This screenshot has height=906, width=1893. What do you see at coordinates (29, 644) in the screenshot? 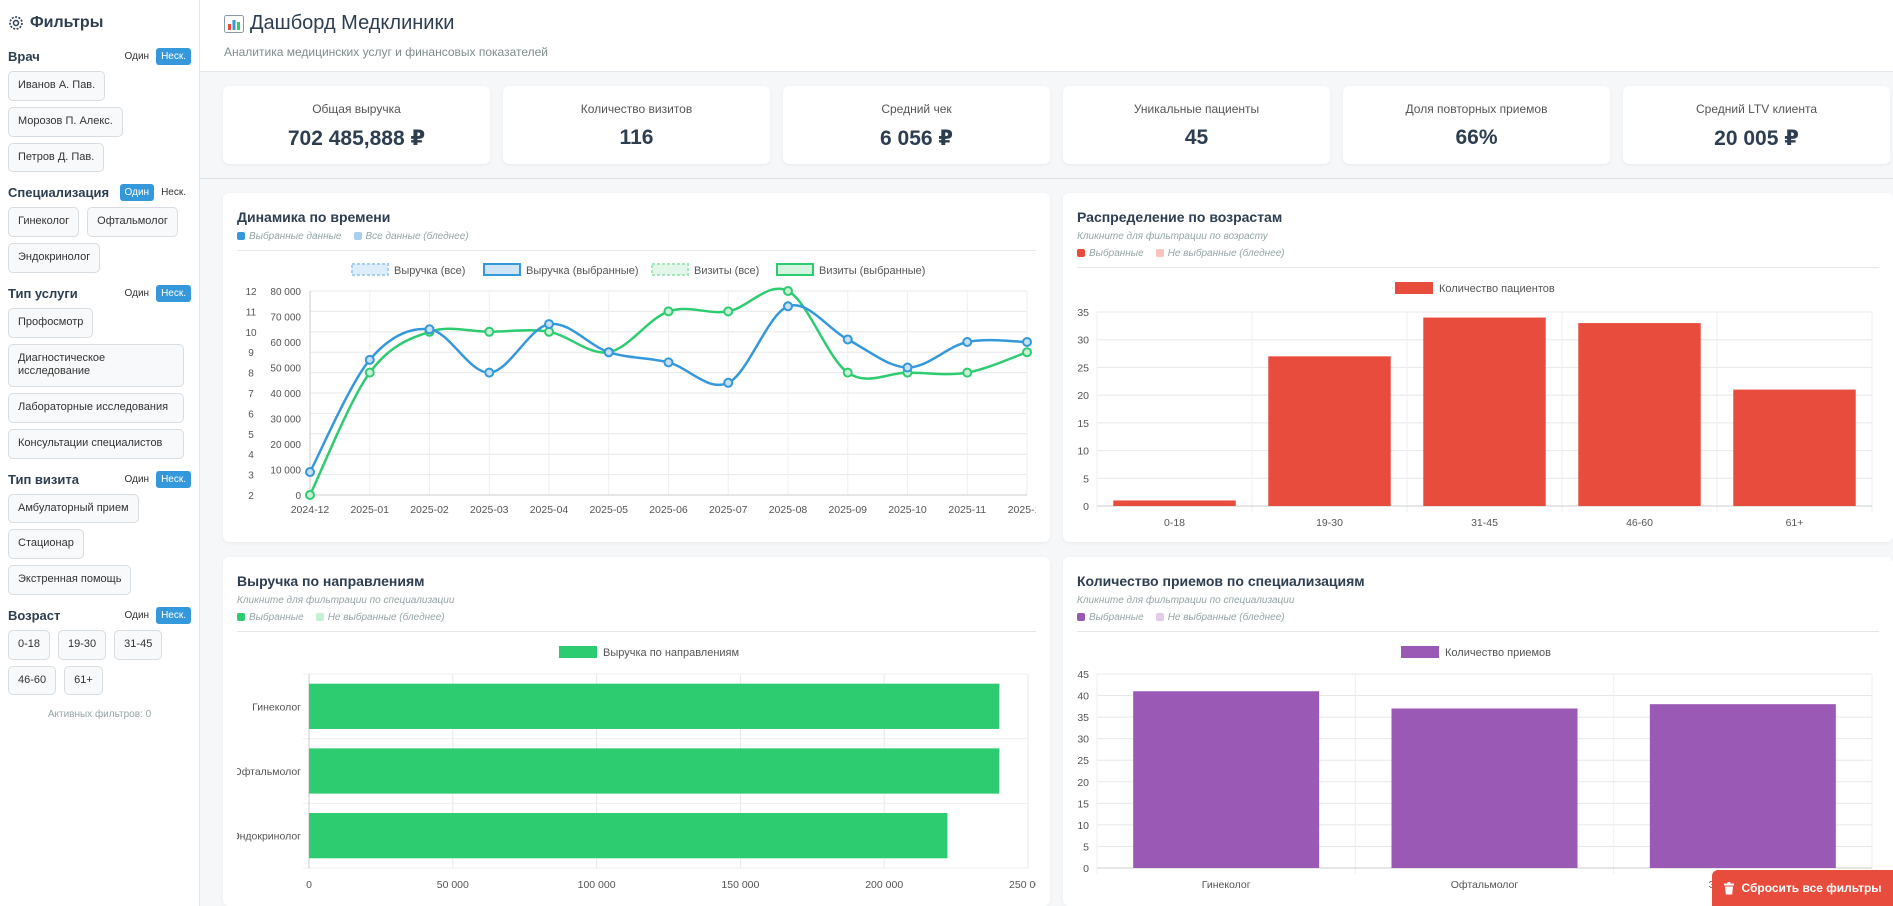
I see `filter-chip: 0-18` at bounding box center [29, 644].